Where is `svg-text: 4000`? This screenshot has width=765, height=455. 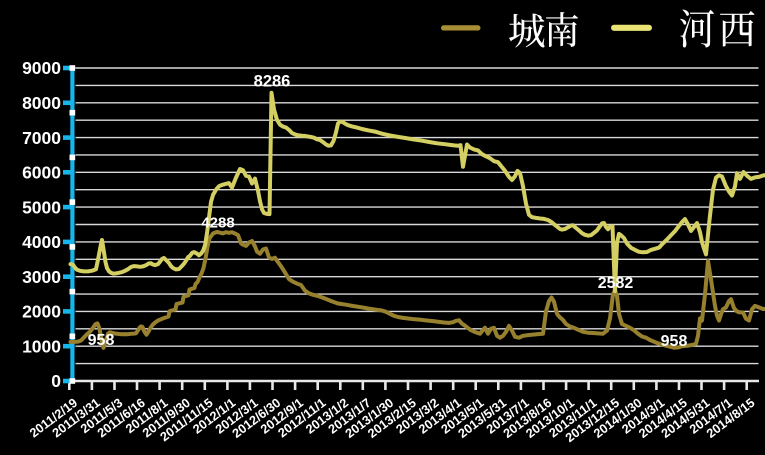 svg-text: 4000 is located at coordinates (41, 242).